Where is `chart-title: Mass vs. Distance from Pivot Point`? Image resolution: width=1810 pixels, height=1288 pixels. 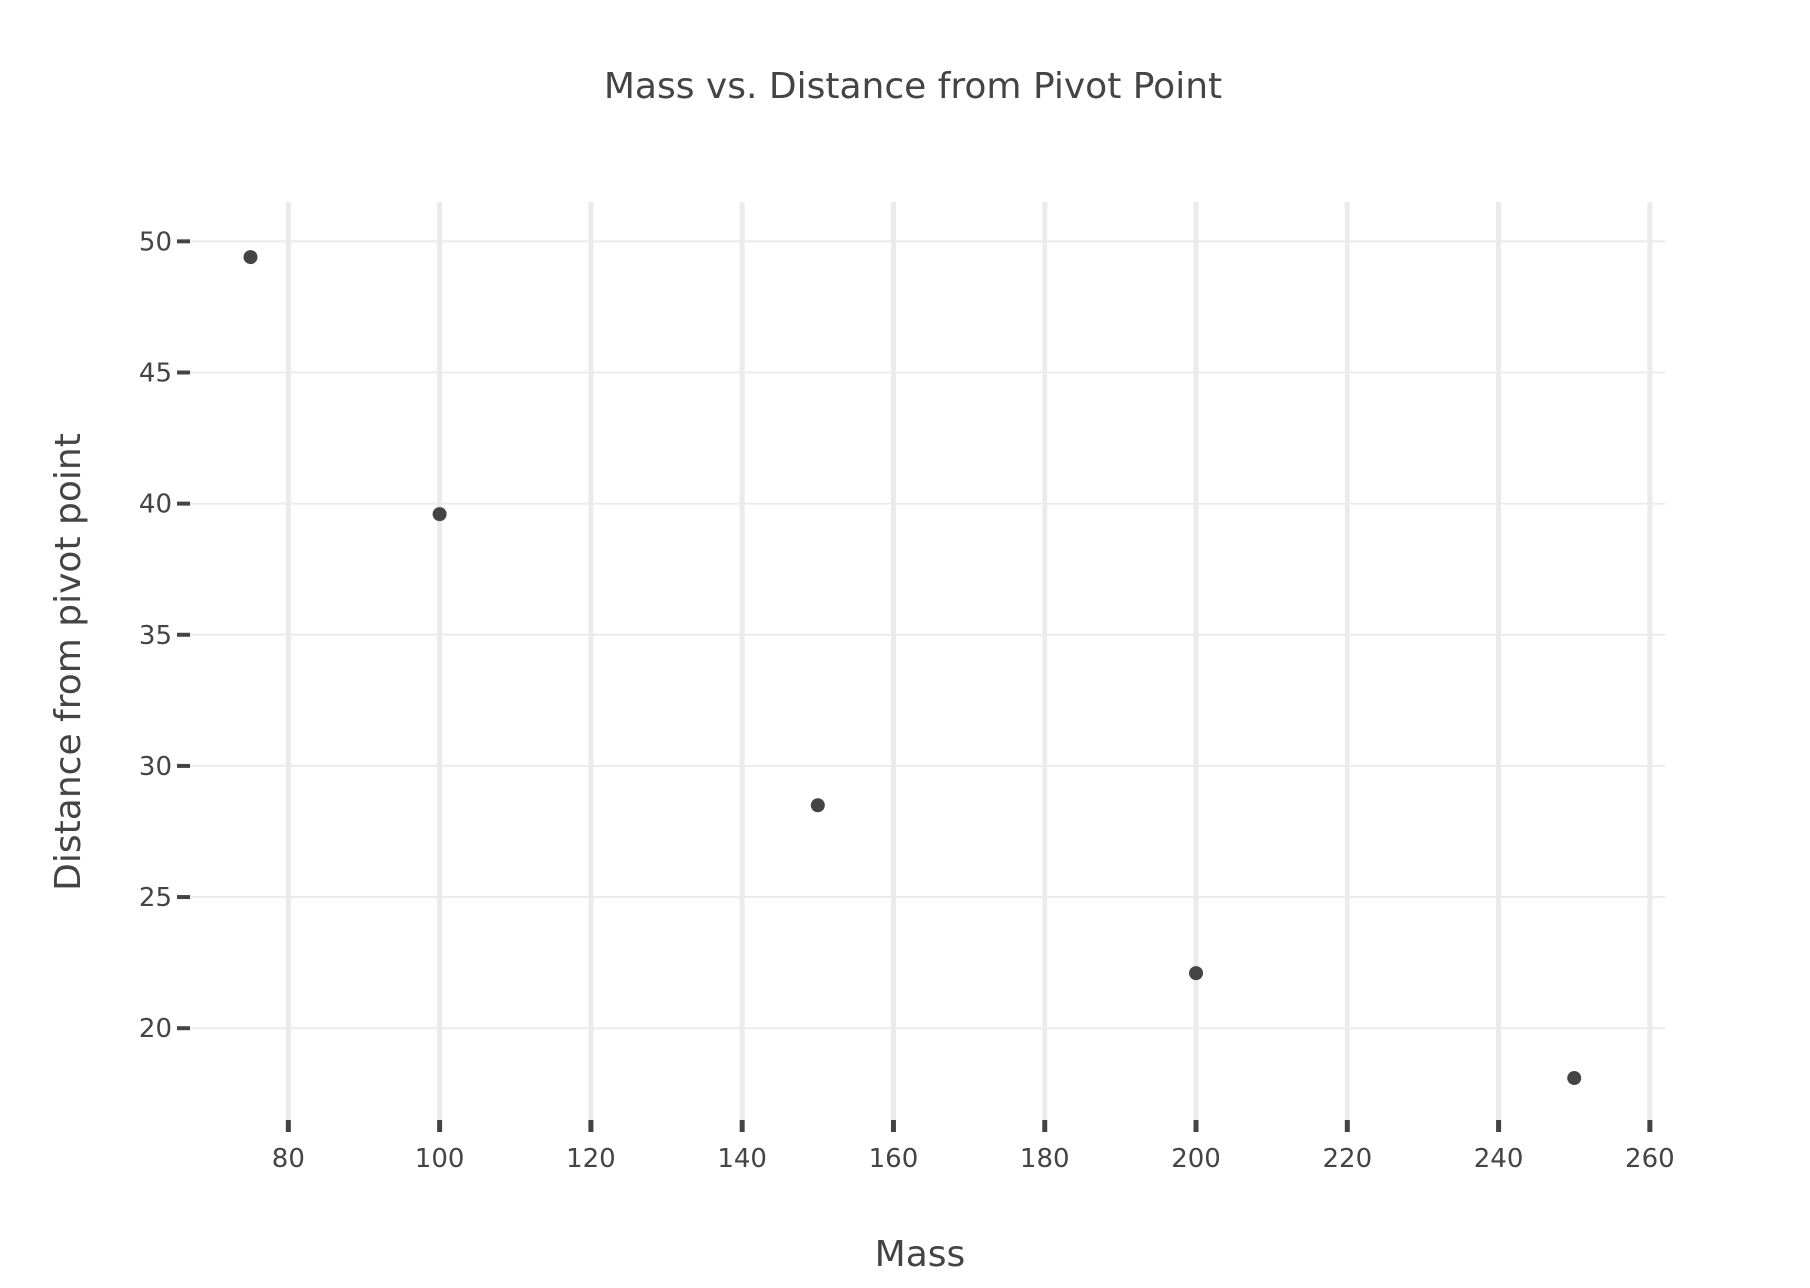
chart-title: Mass vs. Distance from Pivot Point is located at coordinates (913, 86).